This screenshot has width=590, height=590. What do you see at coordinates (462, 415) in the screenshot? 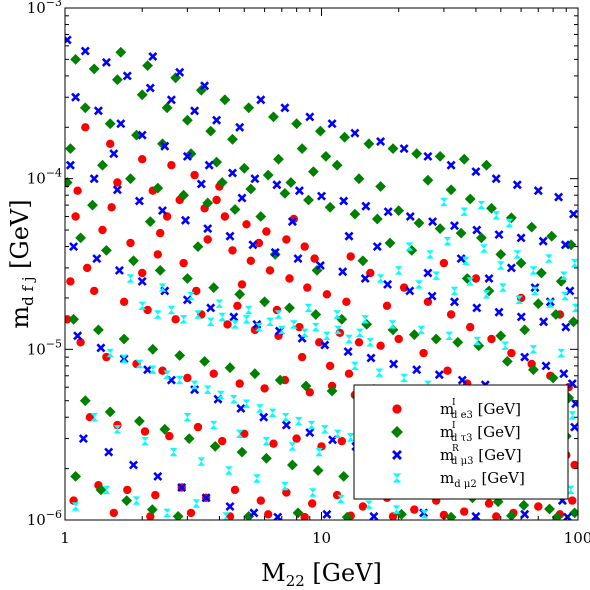
I see `legend-label-sub: d e3` at bounding box center [462, 415].